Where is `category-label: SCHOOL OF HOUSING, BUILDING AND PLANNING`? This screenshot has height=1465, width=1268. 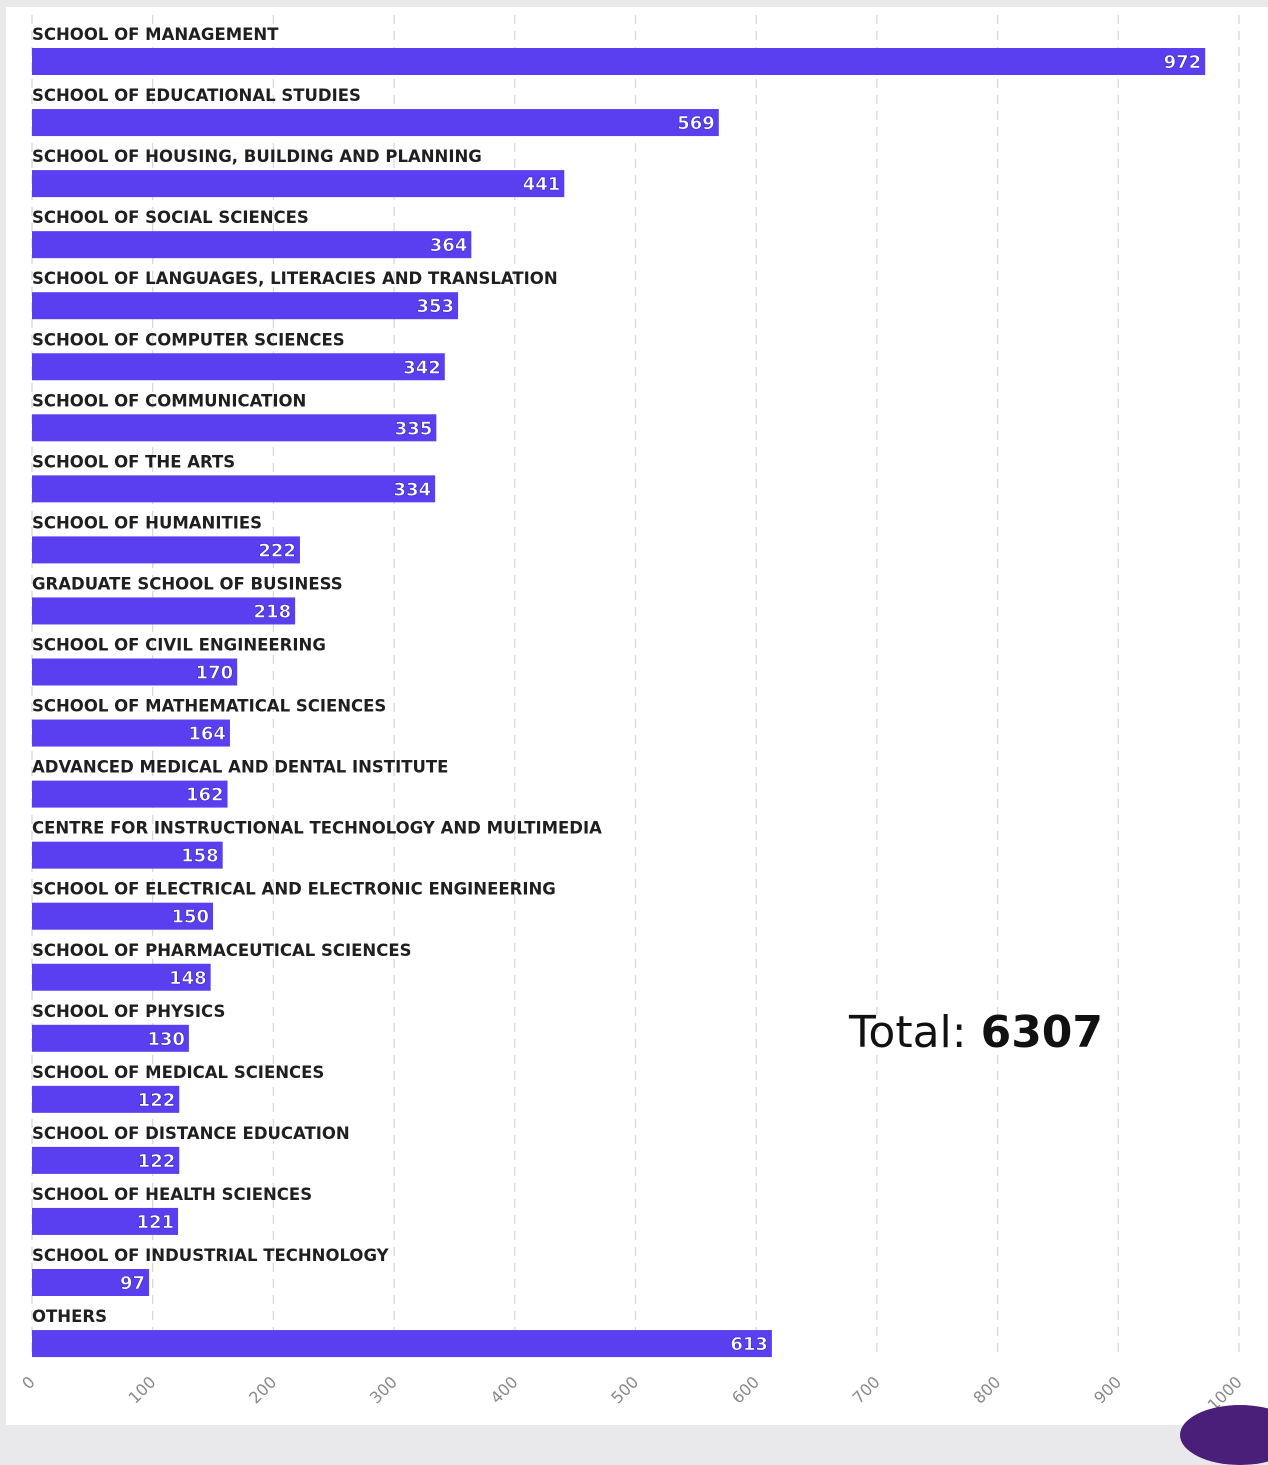
category-label: SCHOOL OF HOUSING, BUILDING AND PLANNING is located at coordinates (257, 156).